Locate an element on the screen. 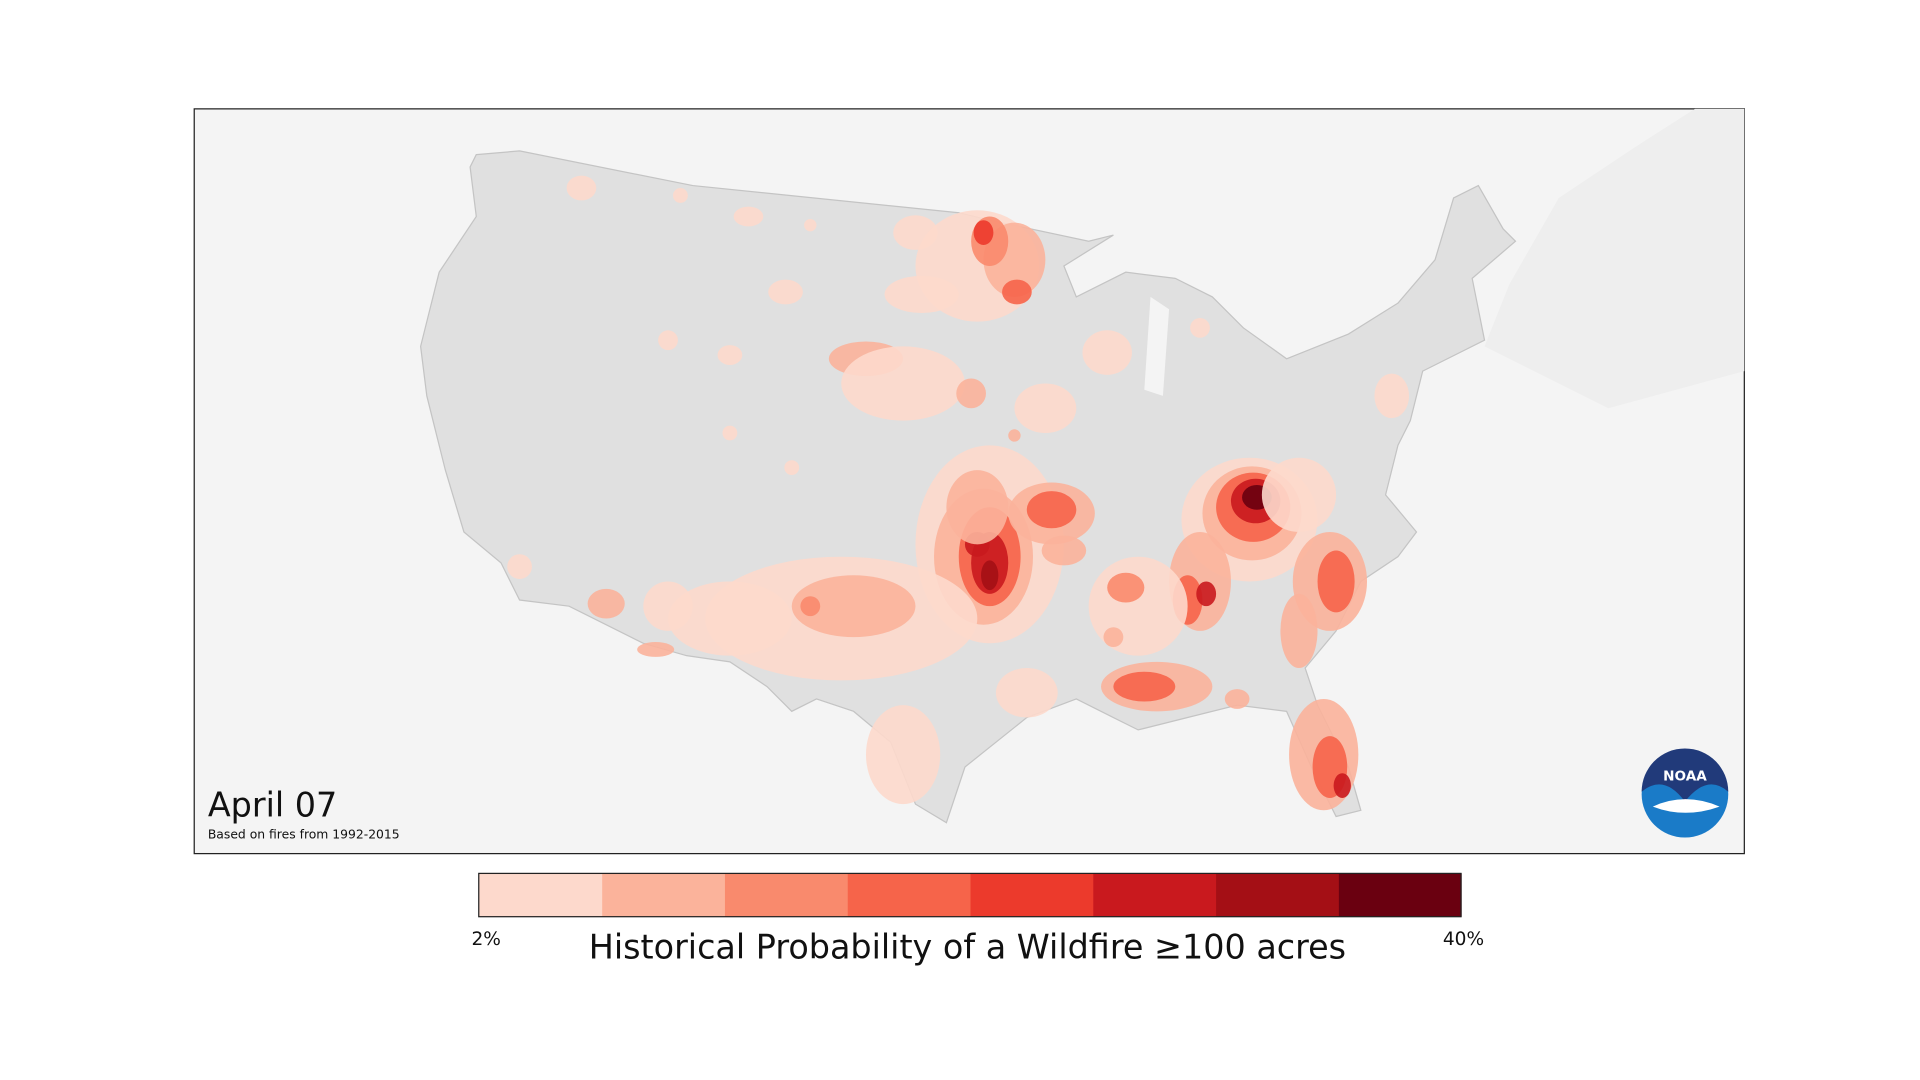  legend-frame is located at coordinates (970, 895).